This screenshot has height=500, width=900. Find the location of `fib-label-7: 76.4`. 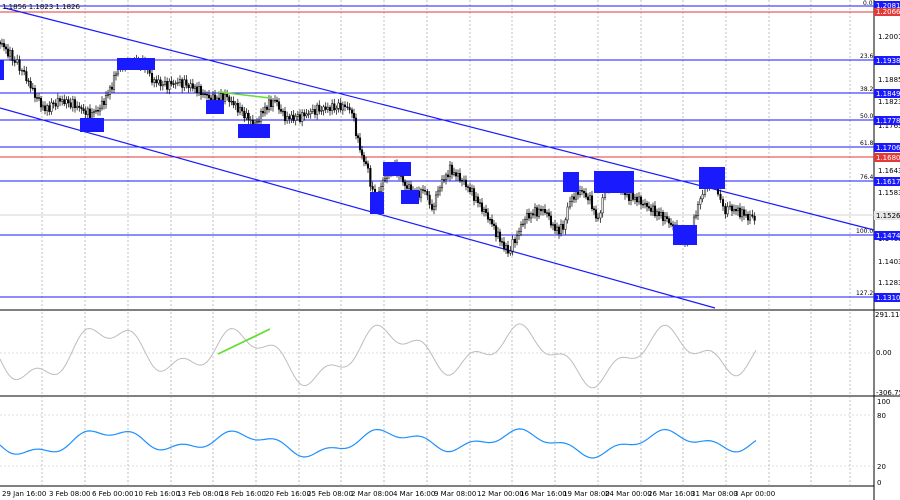

fib-label-7: 76.4 is located at coordinates (867, 177).